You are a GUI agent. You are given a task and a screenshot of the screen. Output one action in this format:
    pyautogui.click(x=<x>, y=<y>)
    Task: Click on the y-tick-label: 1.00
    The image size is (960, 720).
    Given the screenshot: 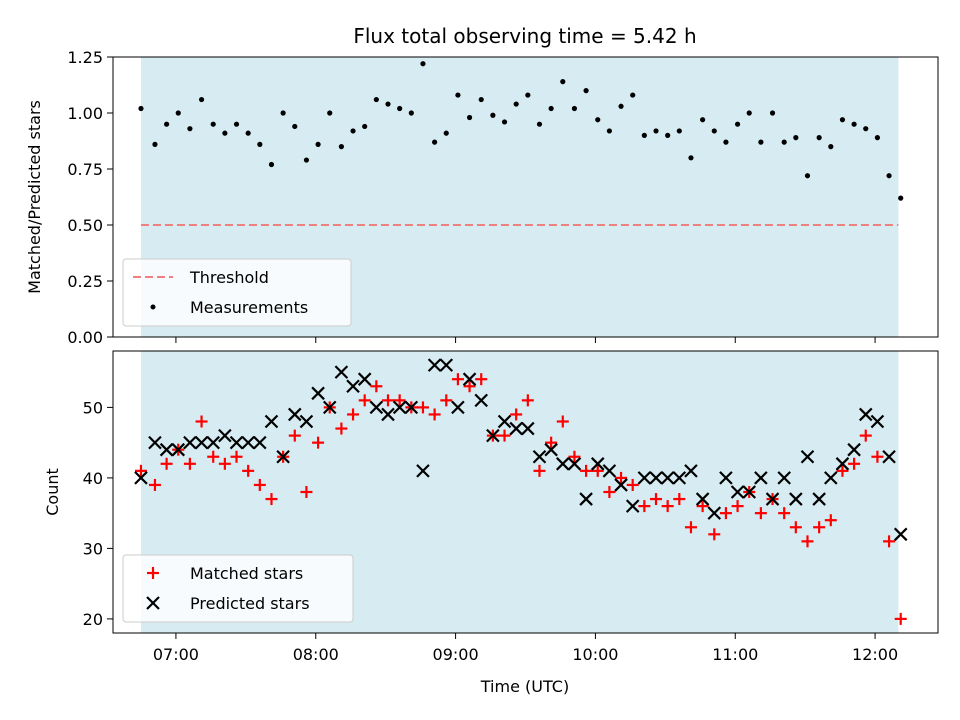 What is the action you would take?
    pyautogui.click(x=85, y=113)
    